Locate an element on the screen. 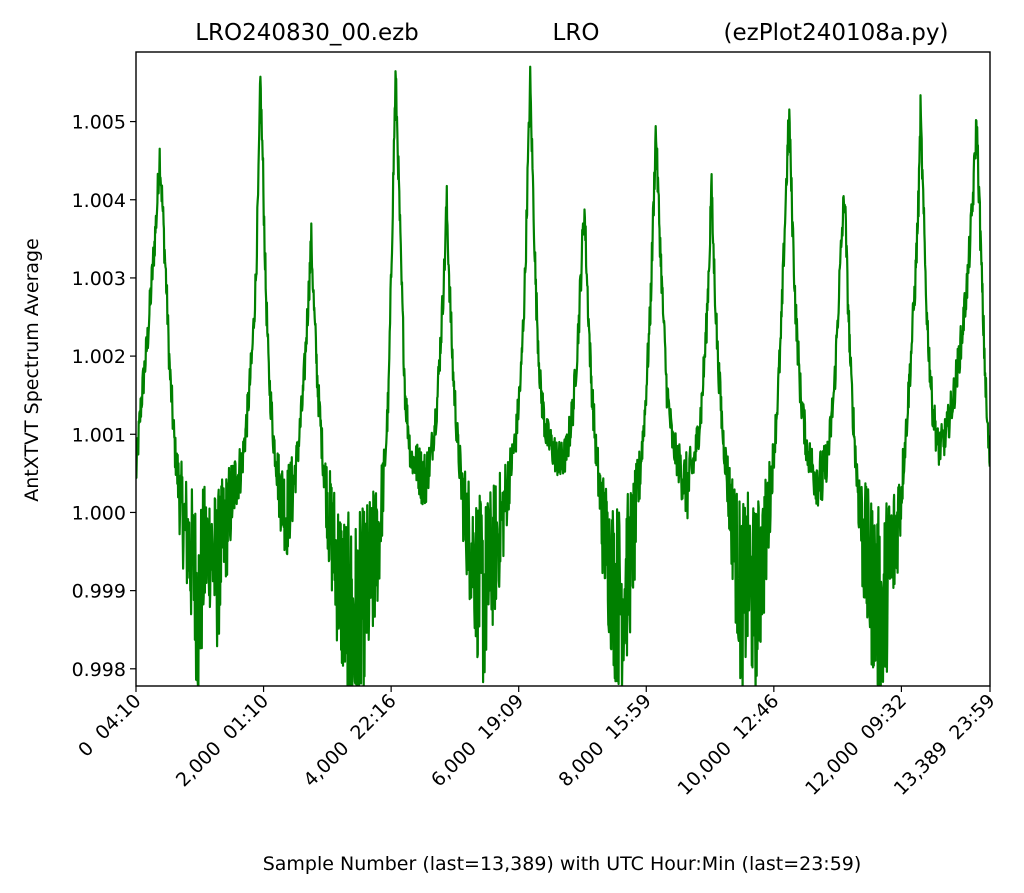  x-tick-label: 0 04:10 is located at coordinates (109, 725).